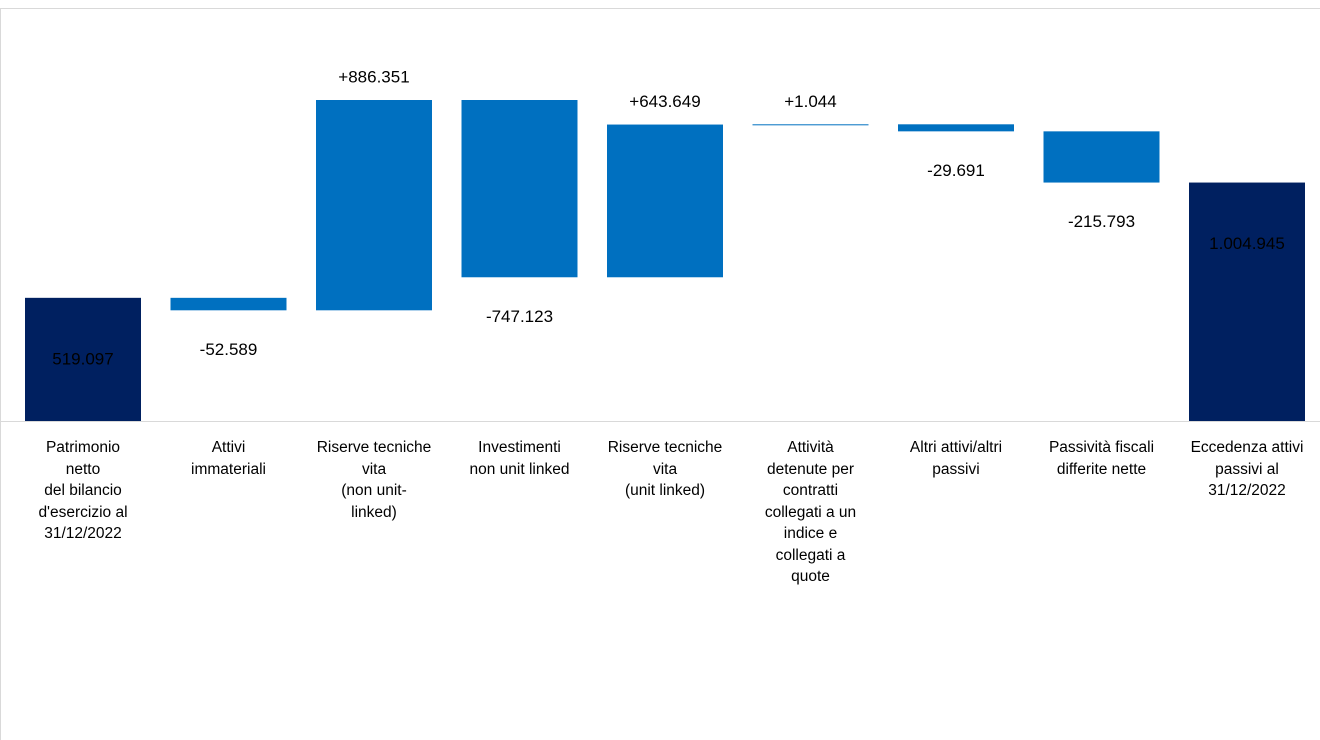 This screenshot has width=1320, height=740. What do you see at coordinates (228, 458) in the screenshot?
I see `category-label: Attivi immateriali` at bounding box center [228, 458].